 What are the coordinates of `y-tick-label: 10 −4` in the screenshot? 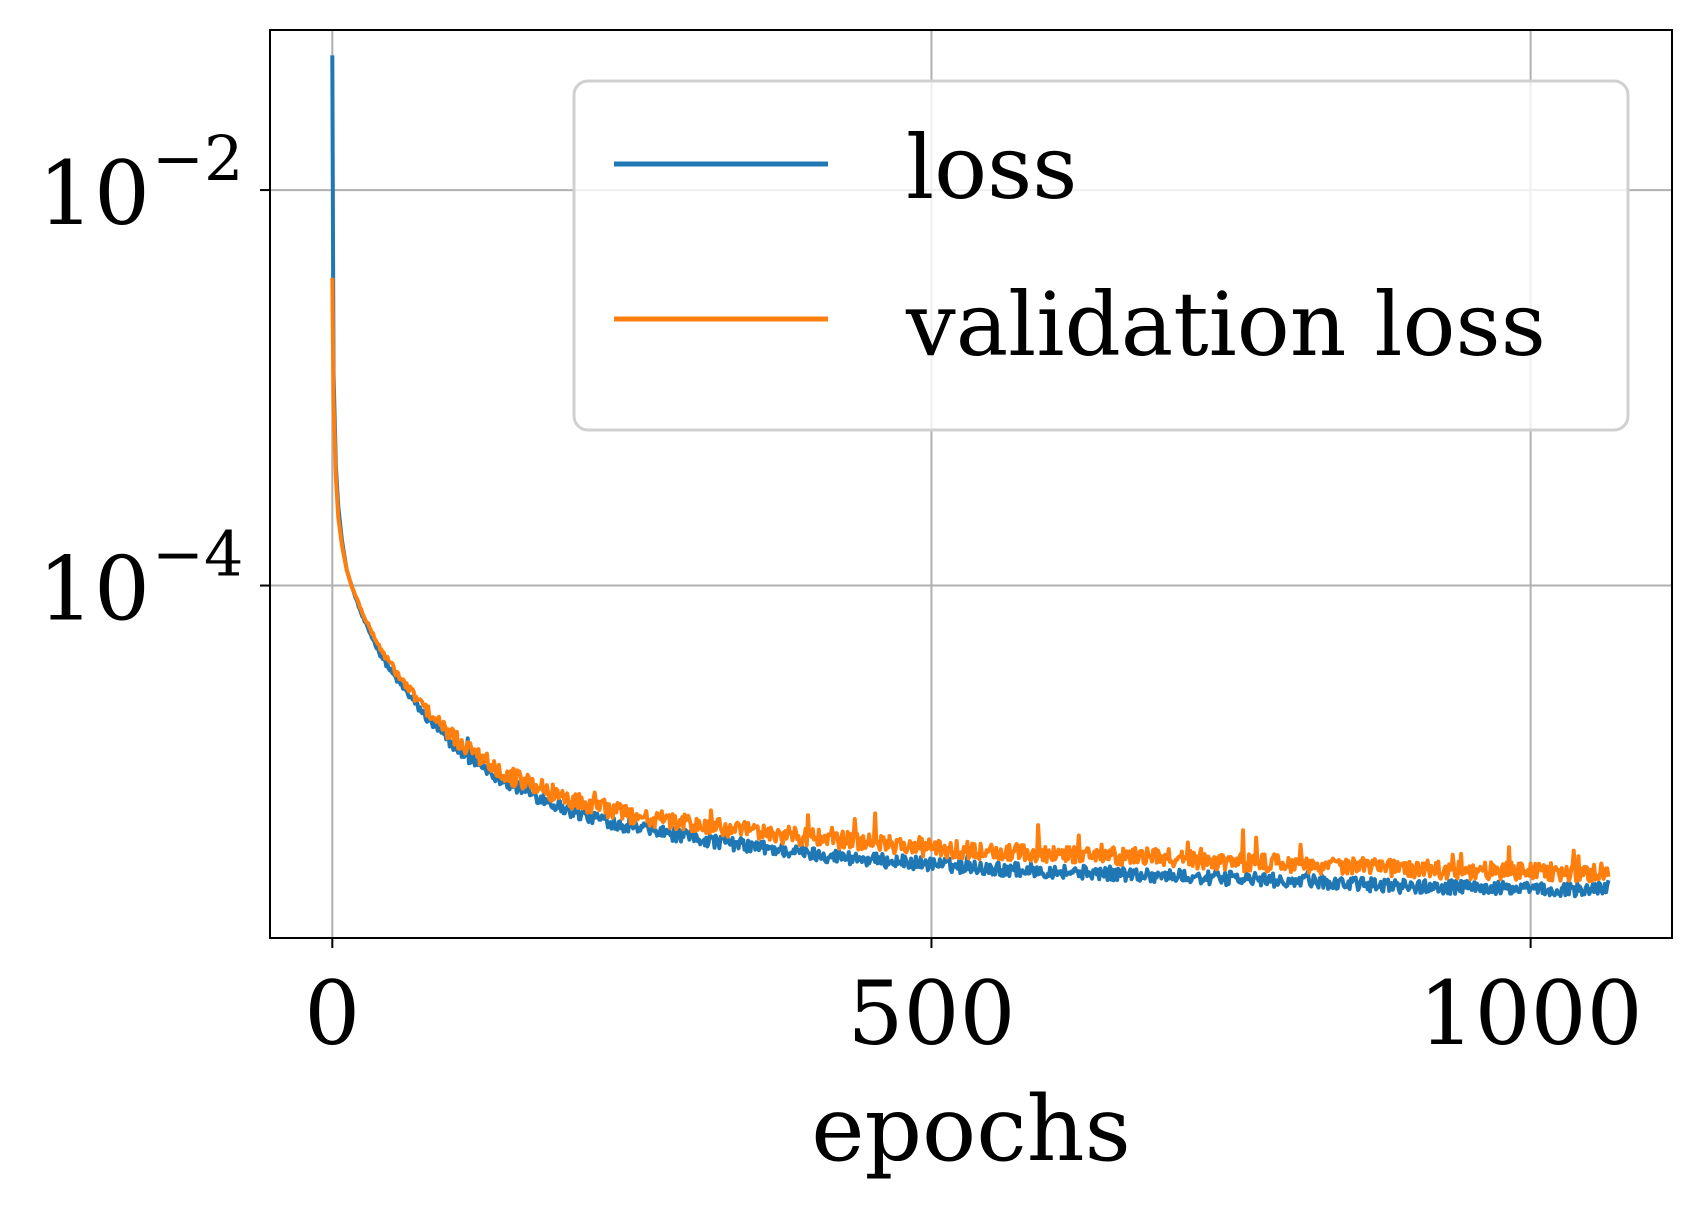 It's located at (140, 579).